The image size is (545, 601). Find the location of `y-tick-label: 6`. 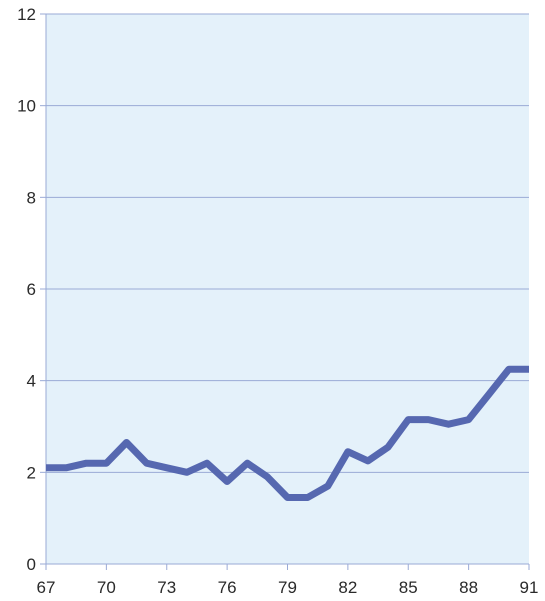

y-tick-label: 6 is located at coordinates (31, 289).